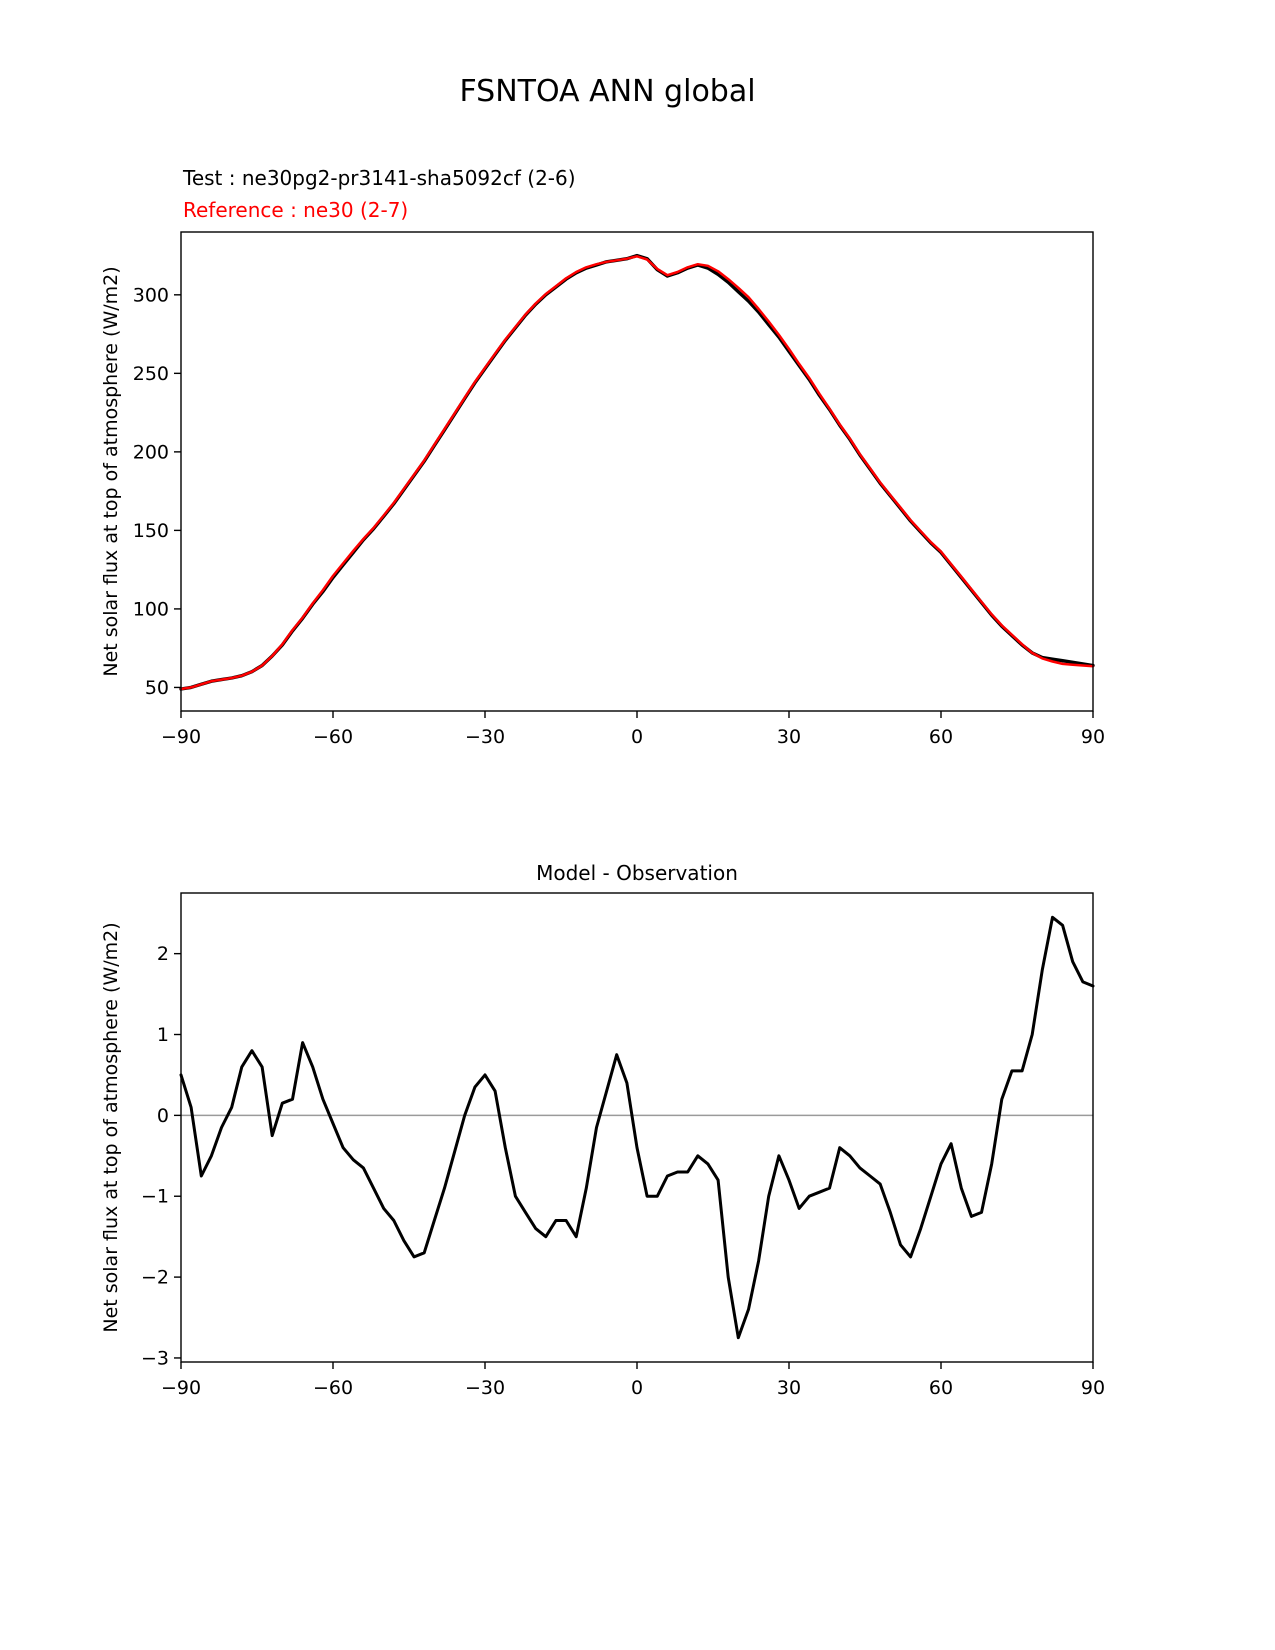  I want to click on chart-title: Model - Observation, so click(637, 873).